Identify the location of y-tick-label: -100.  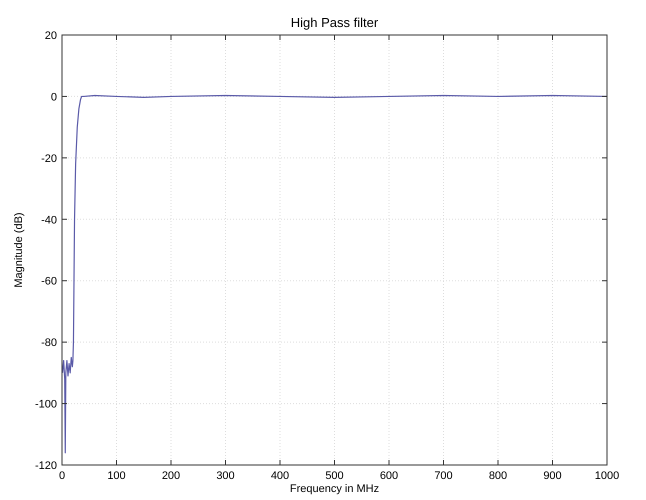
(45, 404).